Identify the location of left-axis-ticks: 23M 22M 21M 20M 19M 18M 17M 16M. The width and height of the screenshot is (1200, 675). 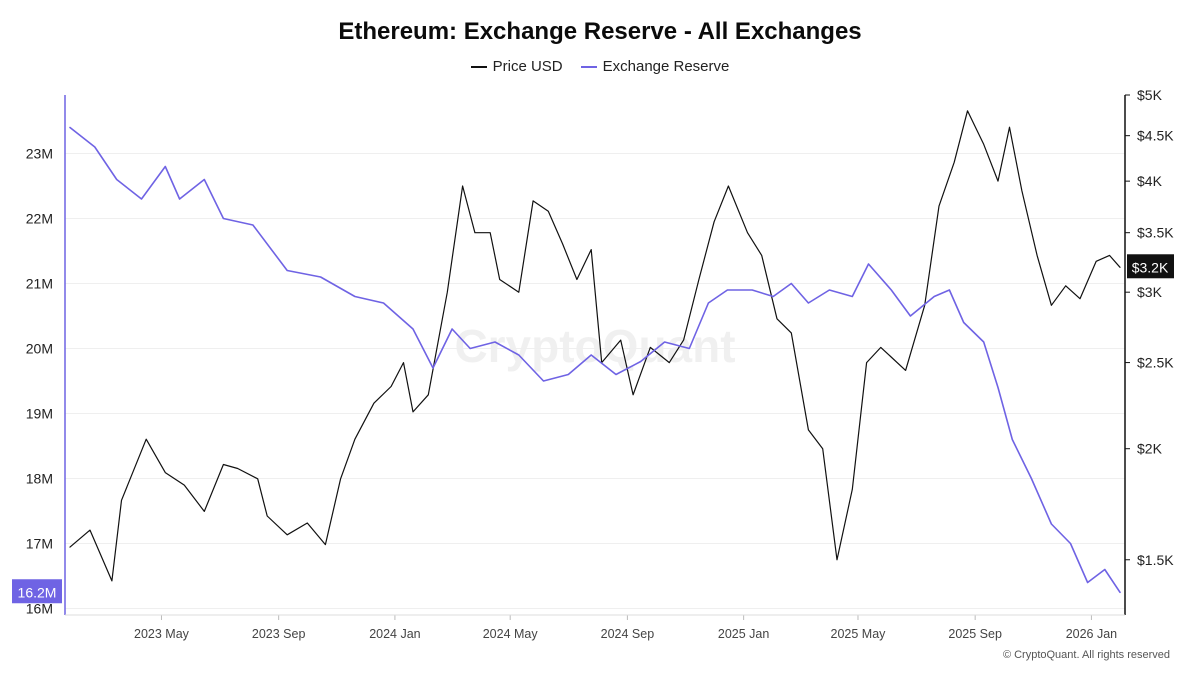
(39, 381).